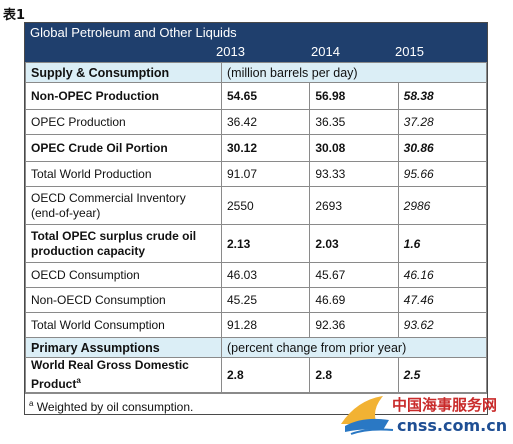 The width and height of the screenshot is (513, 444). I want to click on cell-value: 56.98, so click(354, 96).